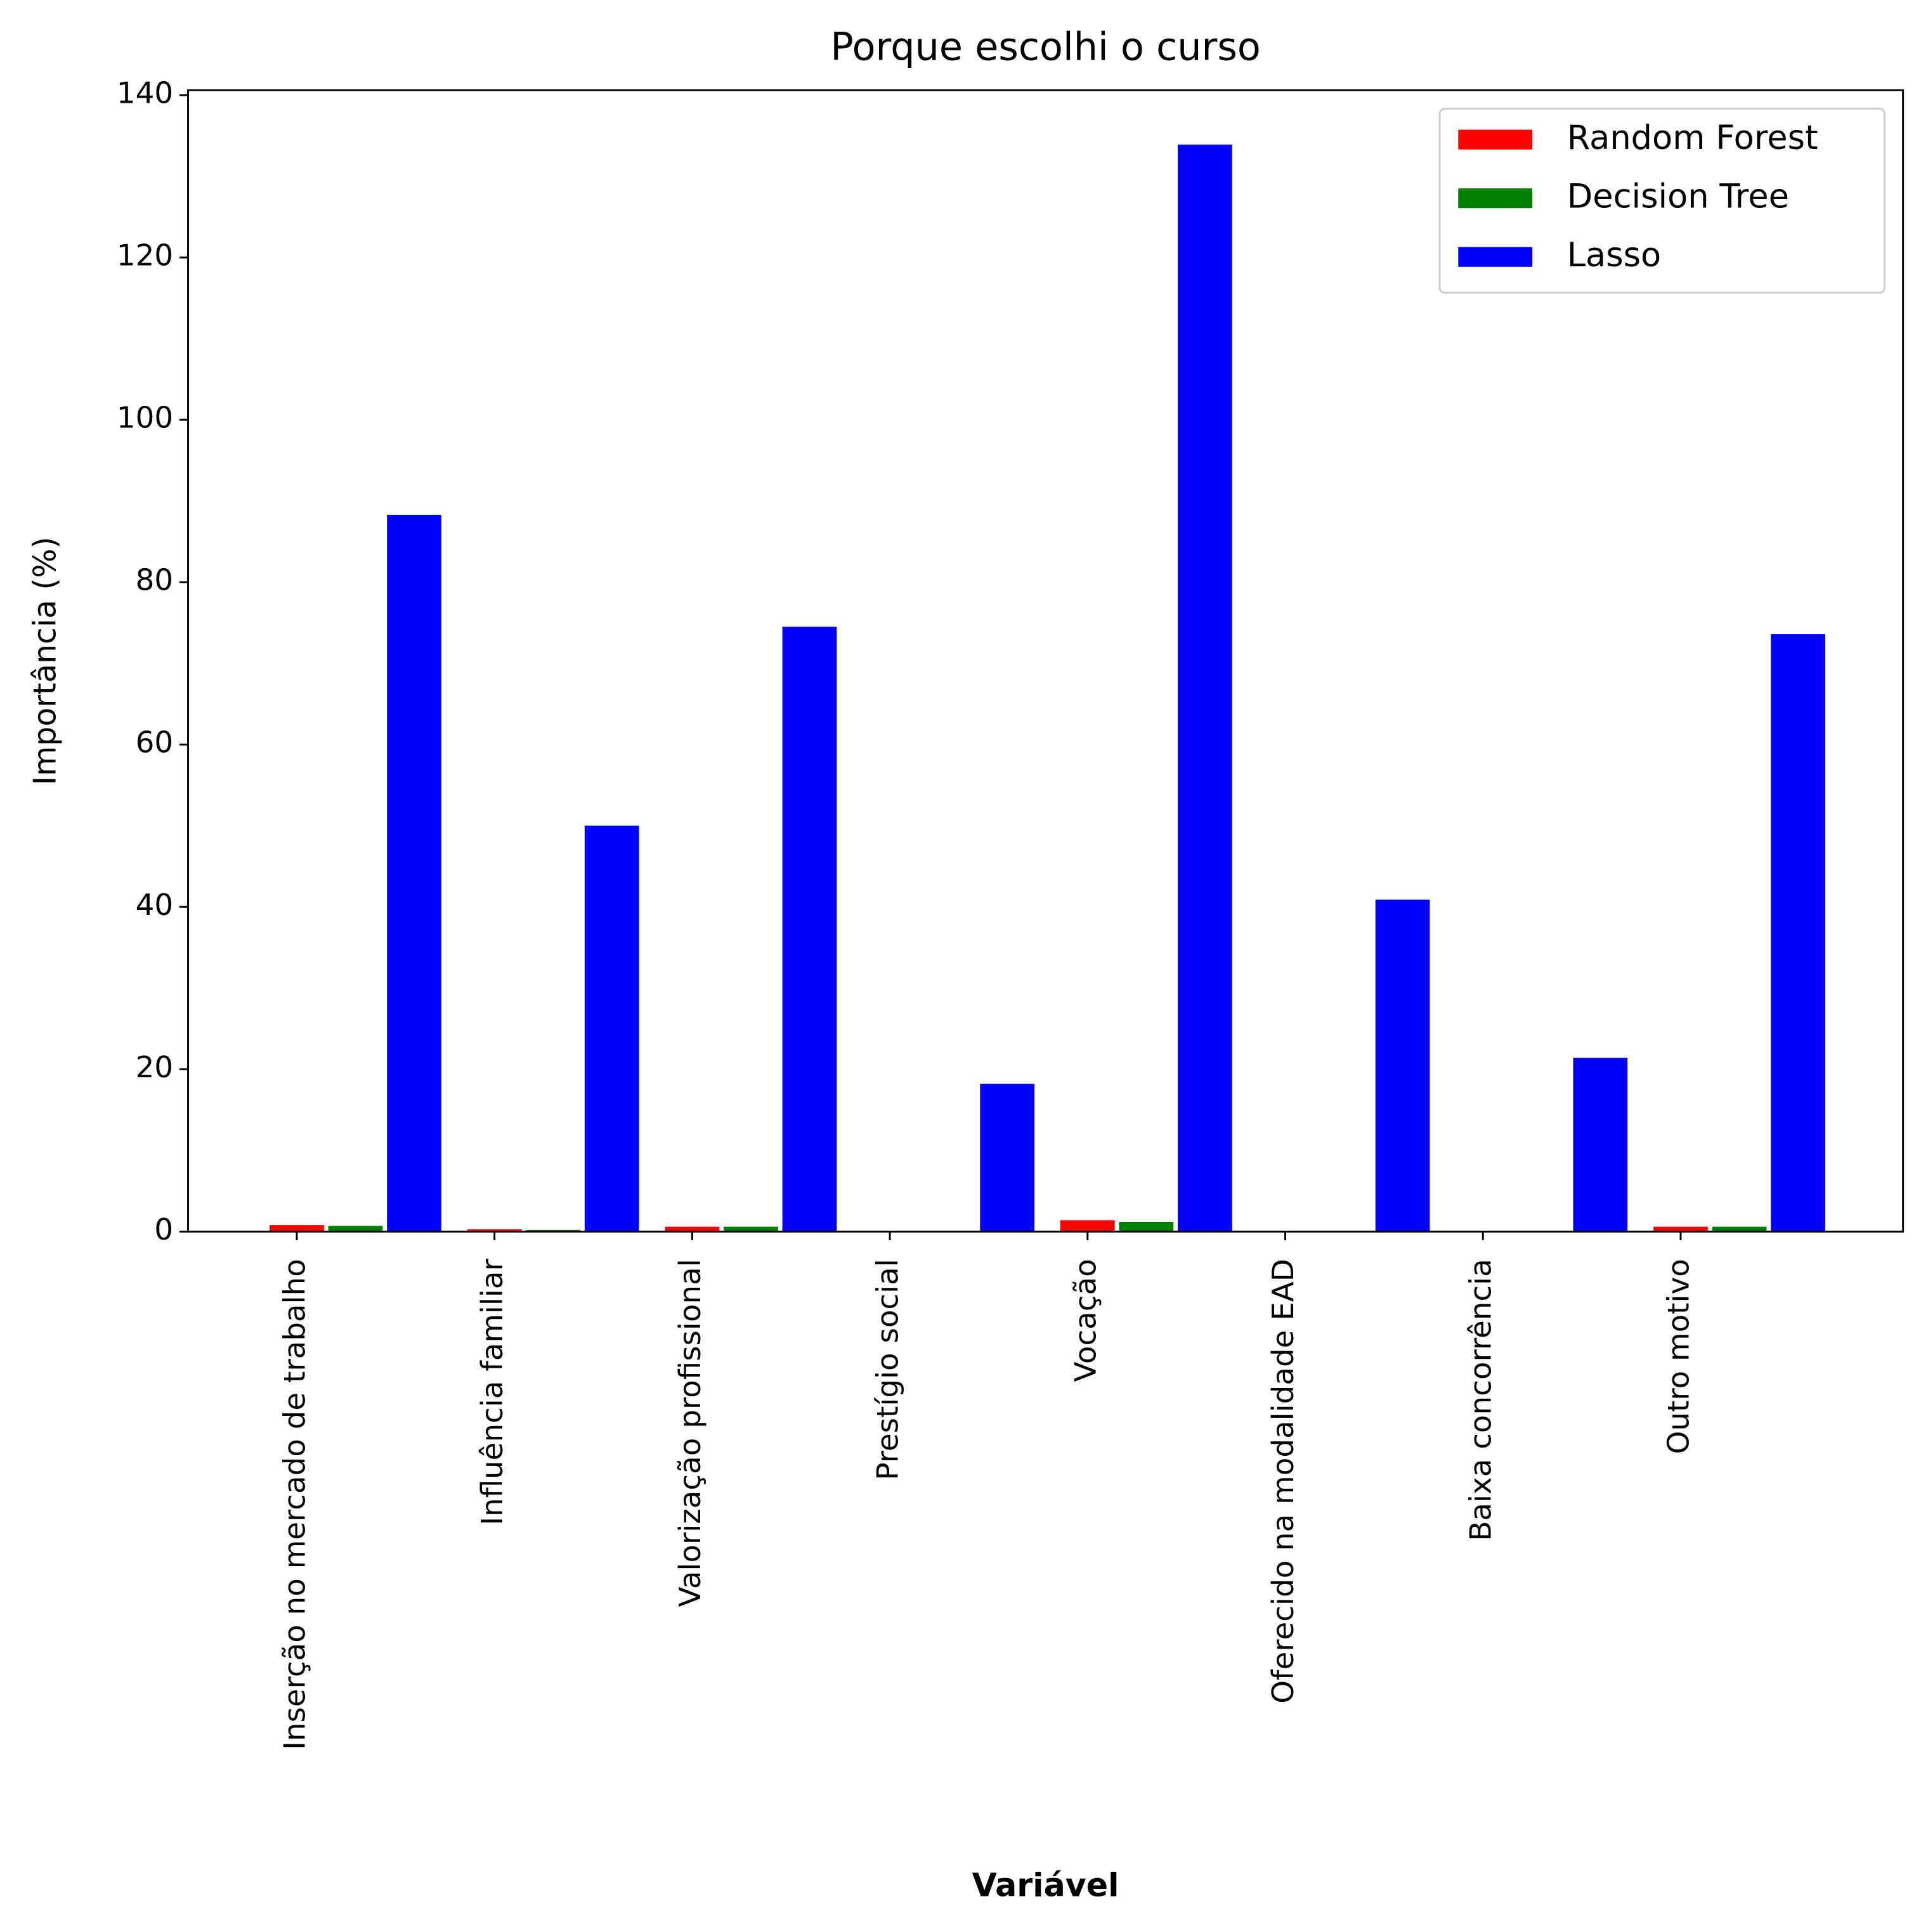 This screenshot has width=1928, height=1932. I want to click on x-tick-label: Oferecido na modalidade EAD, so click(1284, 1481).